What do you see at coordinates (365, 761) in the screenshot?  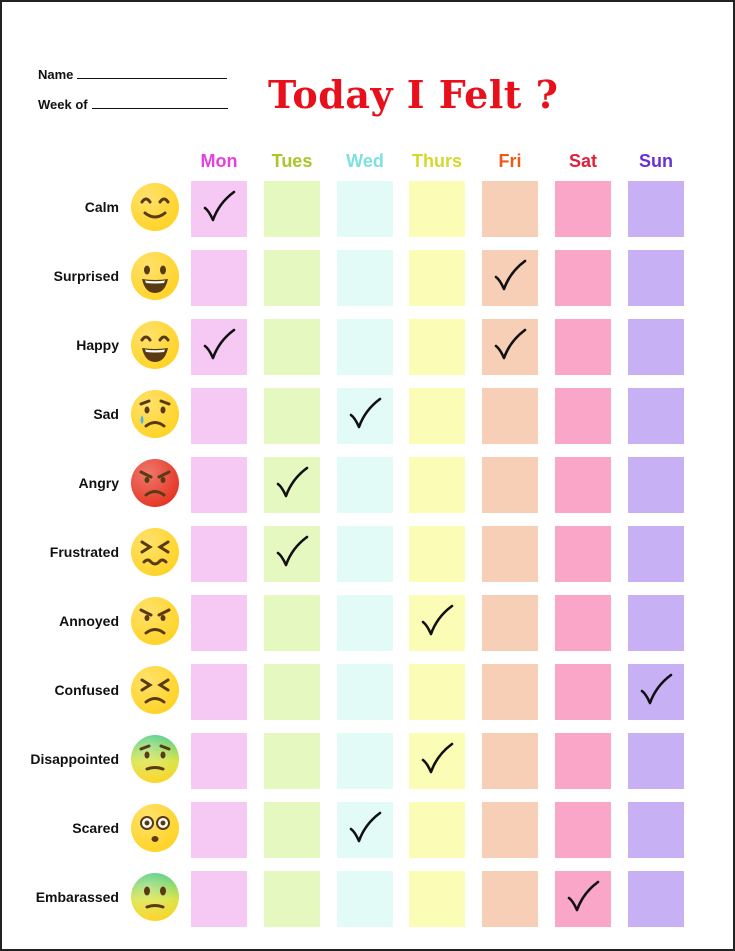 I see `cell-disappointed-wed` at bounding box center [365, 761].